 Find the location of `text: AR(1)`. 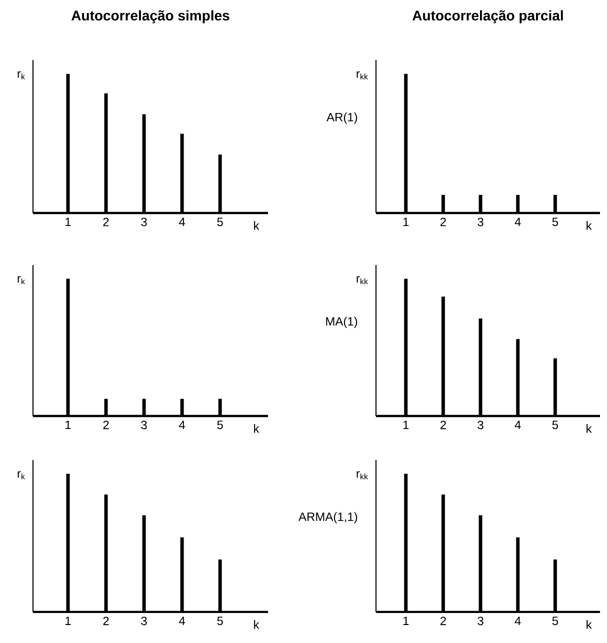

text: AR(1) is located at coordinates (342, 118).